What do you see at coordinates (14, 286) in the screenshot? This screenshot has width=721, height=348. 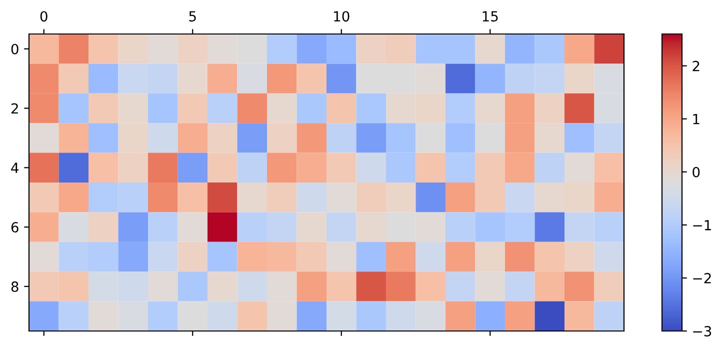 I see `y-tick-label: 8` at bounding box center [14, 286].